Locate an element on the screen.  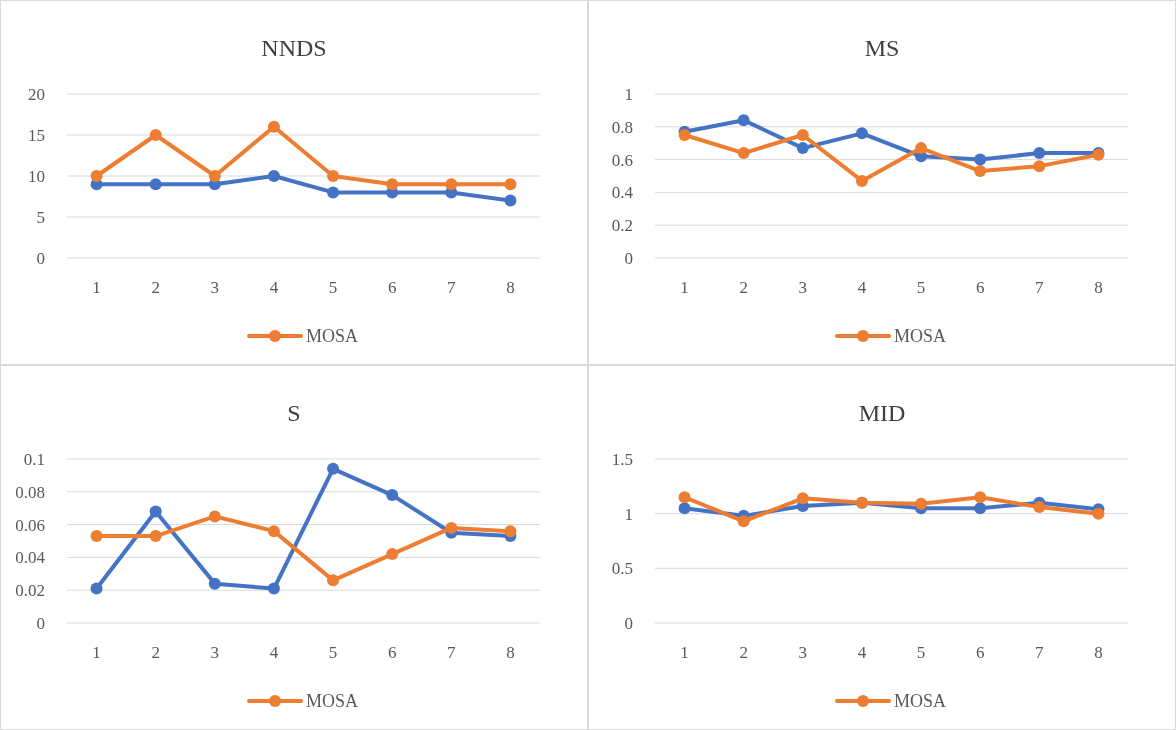
chart-title: S is located at coordinates (294, 413).